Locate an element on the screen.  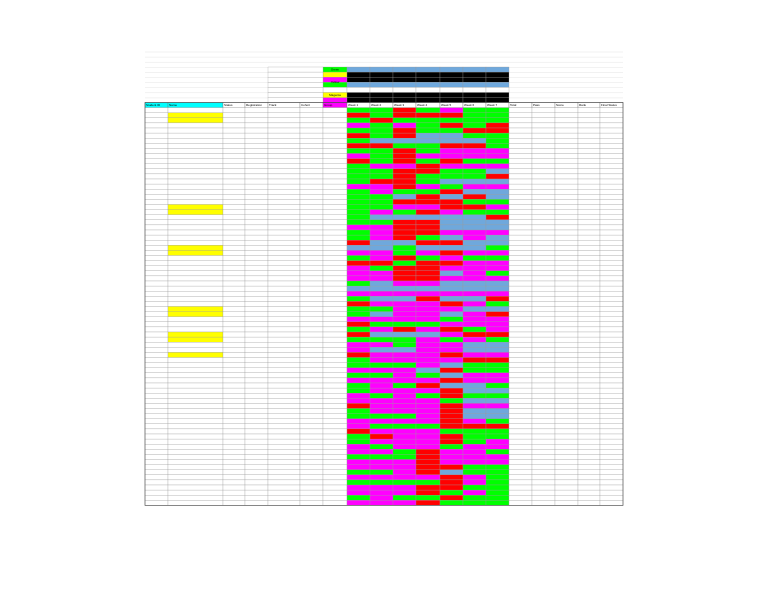
summary-cell is located at coordinates (404, 74).